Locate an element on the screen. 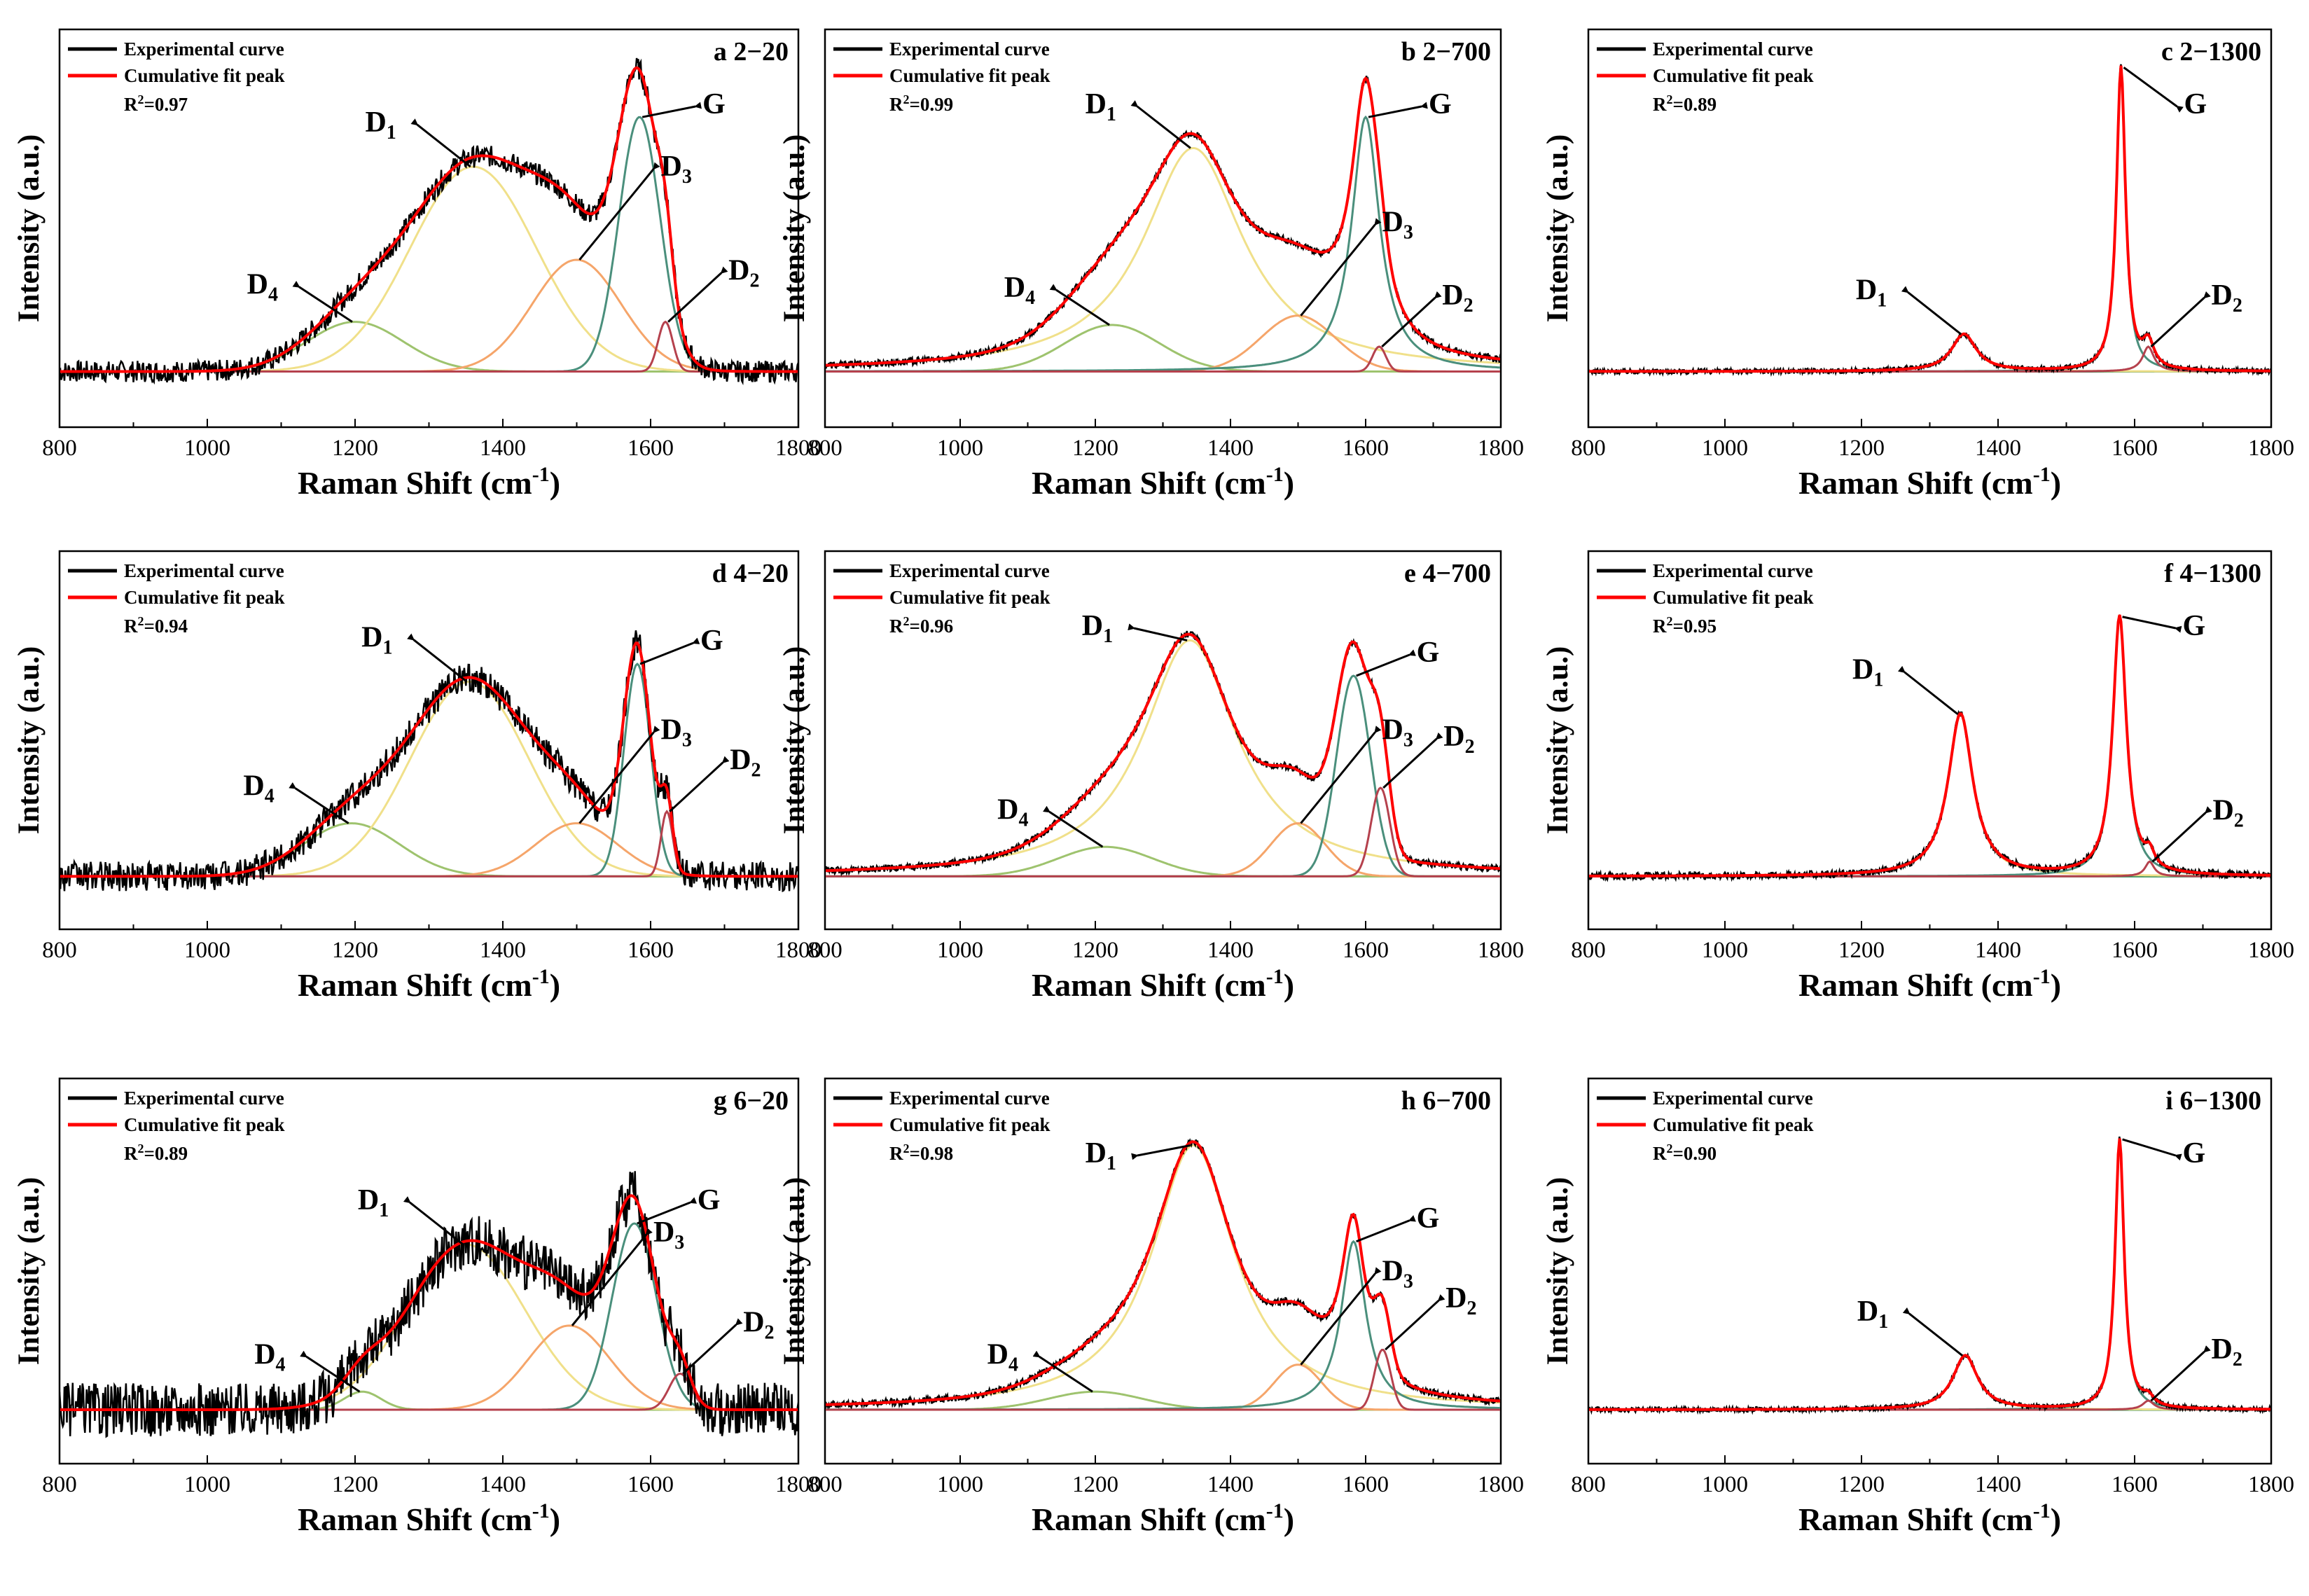 The image size is (2309, 1596). panel-title: b 2−700 is located at coordinates (1446, 52).